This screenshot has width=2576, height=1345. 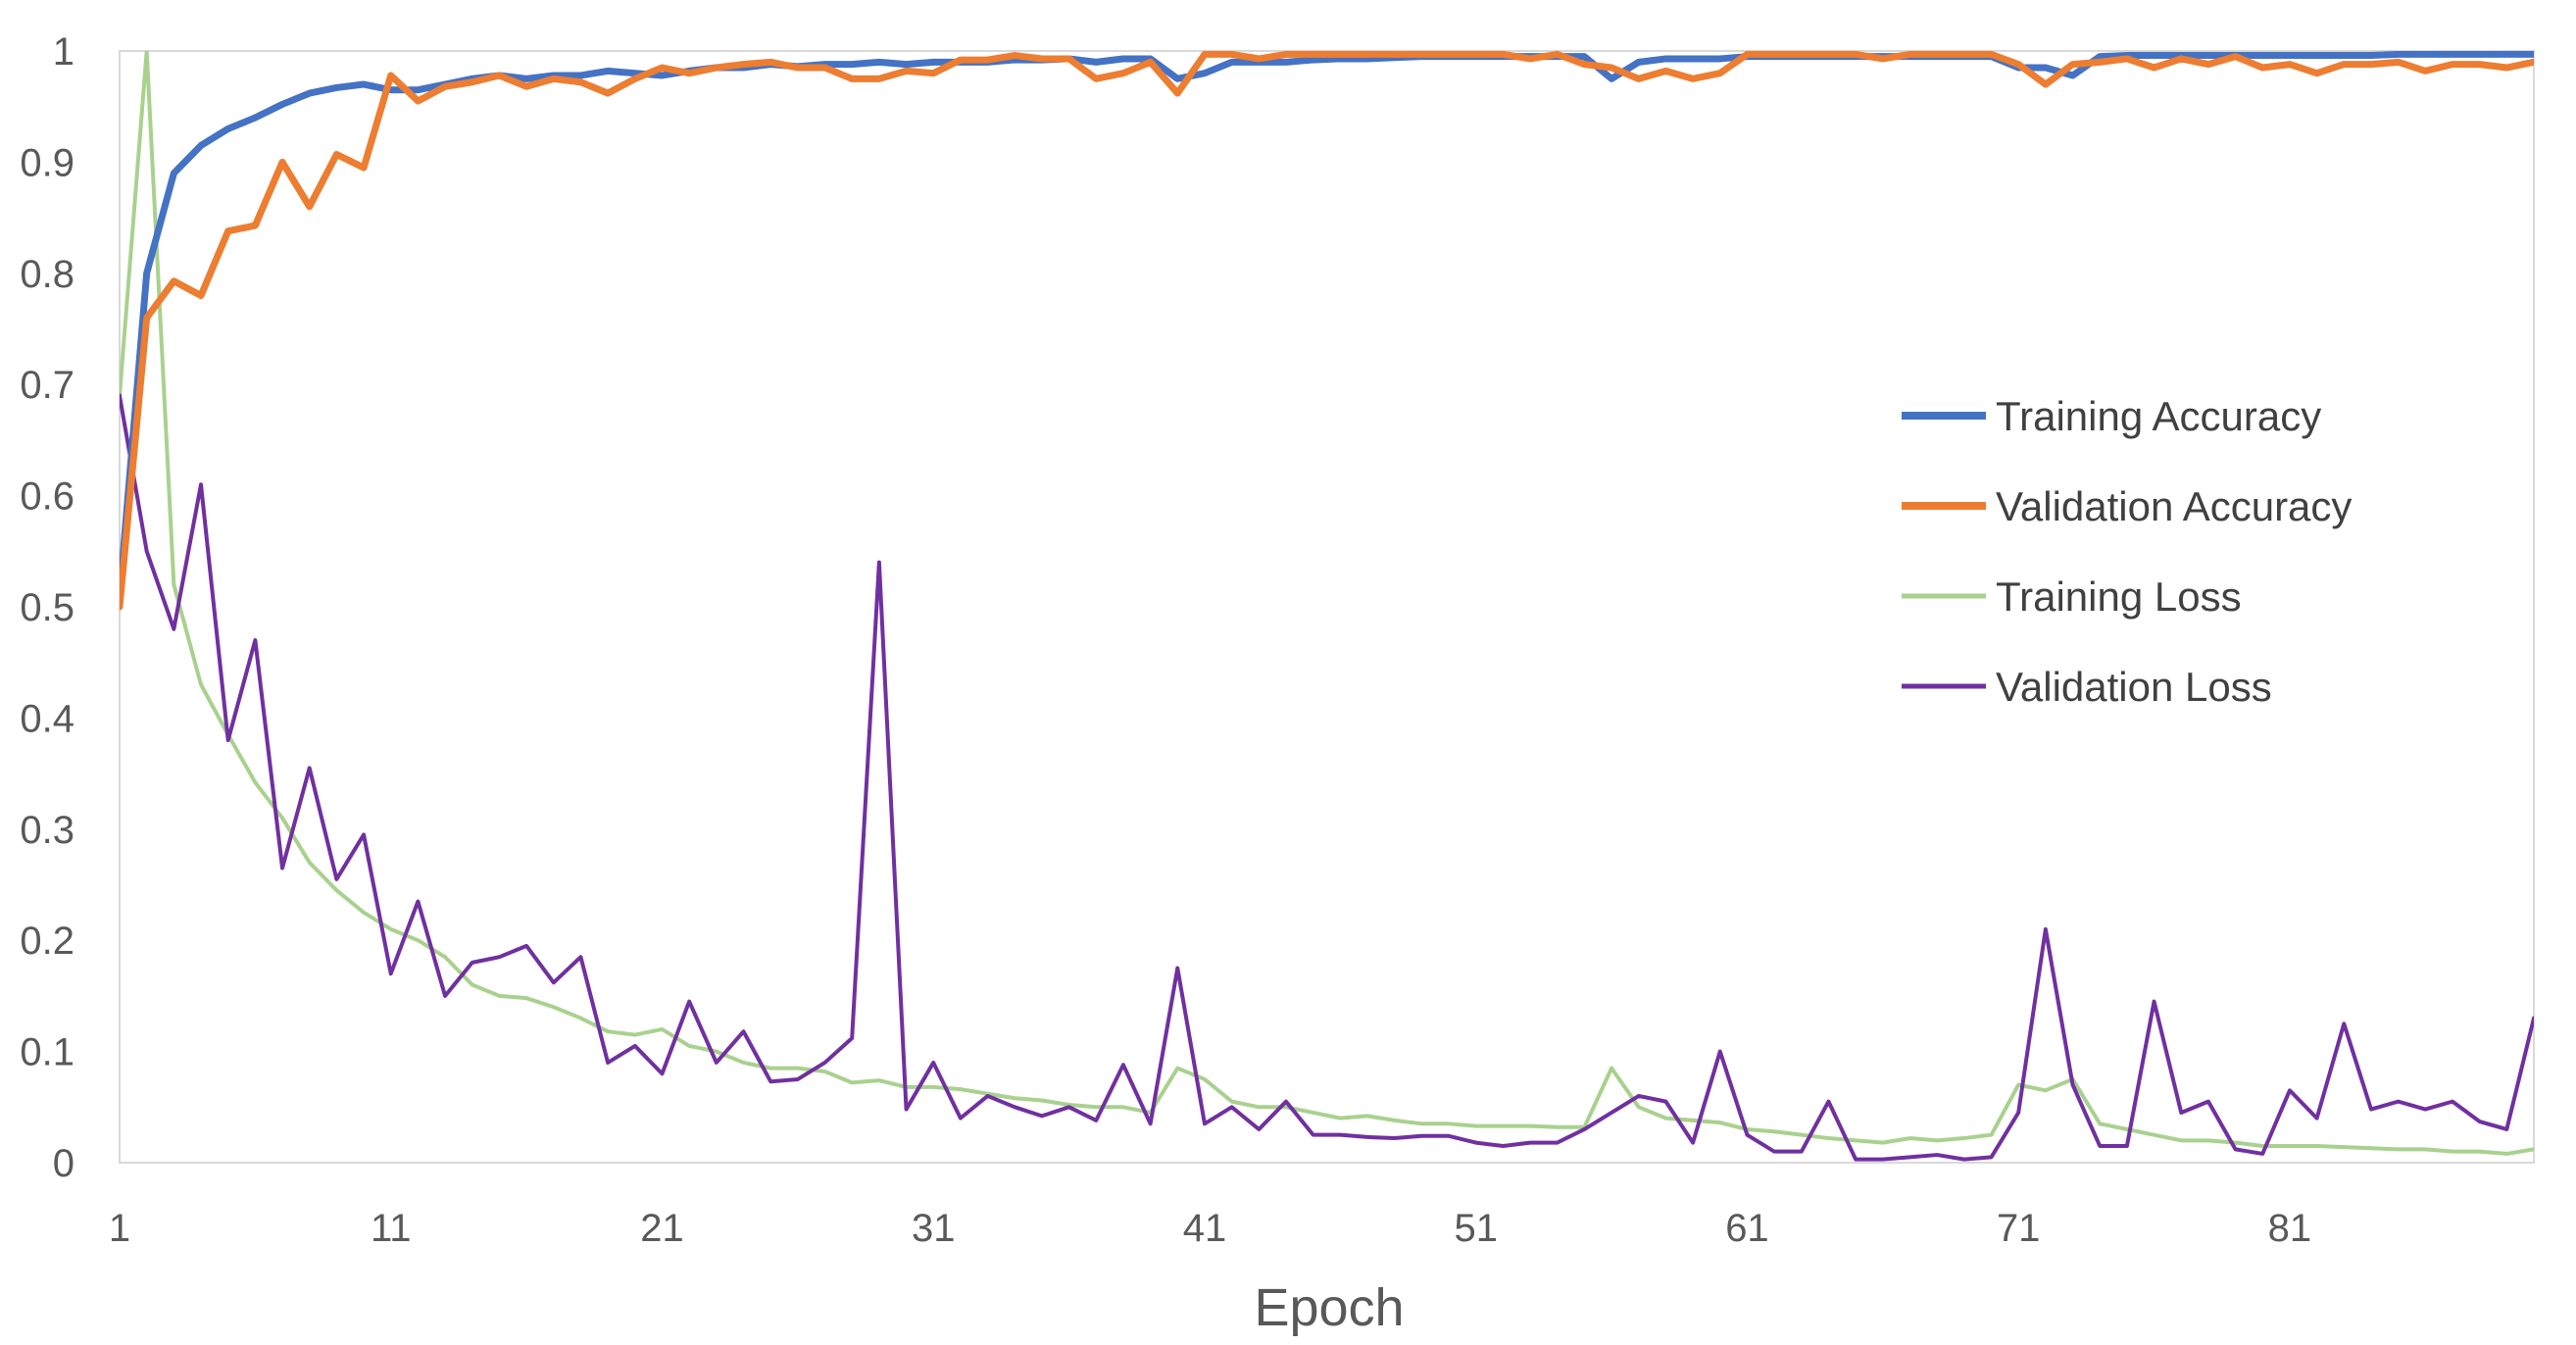 I want to click on x-tick-label: 61, so click(x=1747, y=1228).